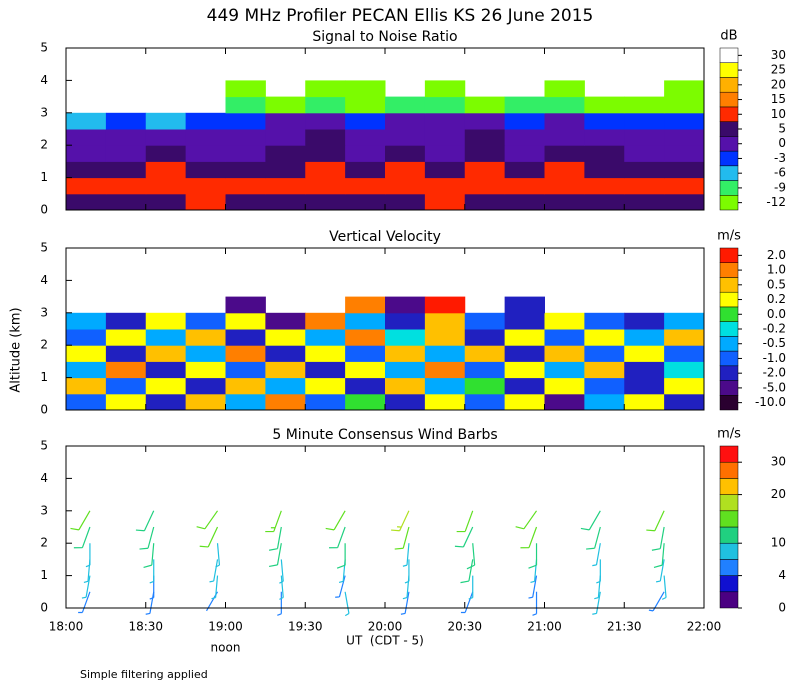  I want to click on y-tick-label: 3, so click(44, 112).